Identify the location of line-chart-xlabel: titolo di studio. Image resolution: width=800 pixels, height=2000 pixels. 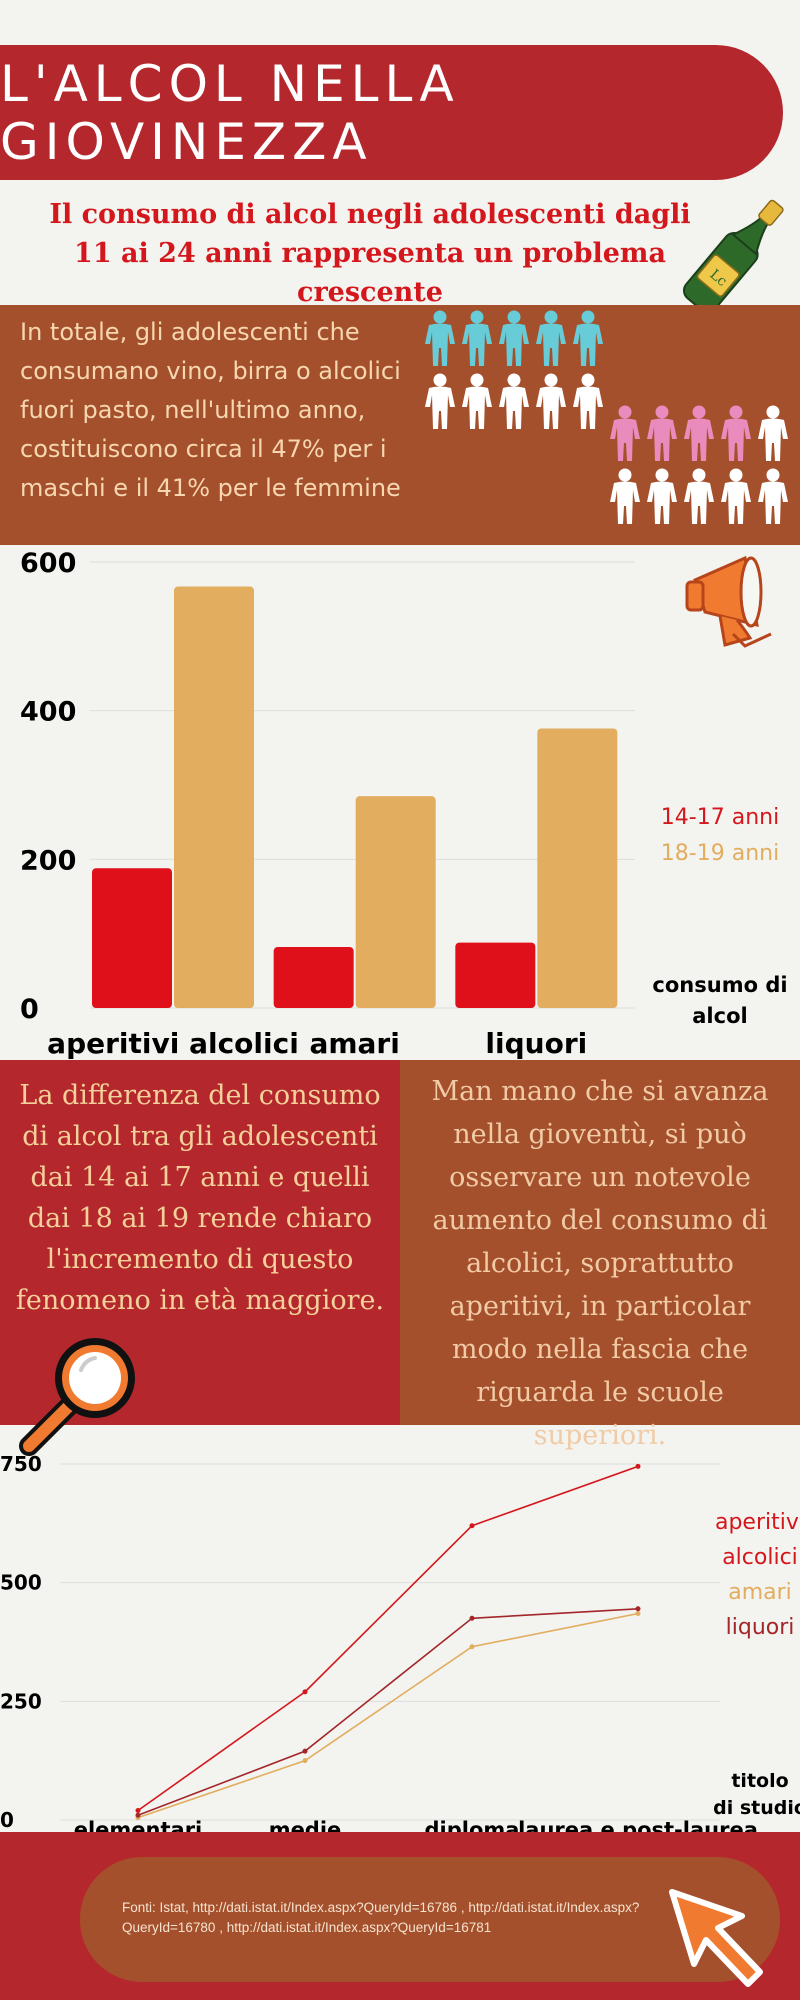
(745, 1795).